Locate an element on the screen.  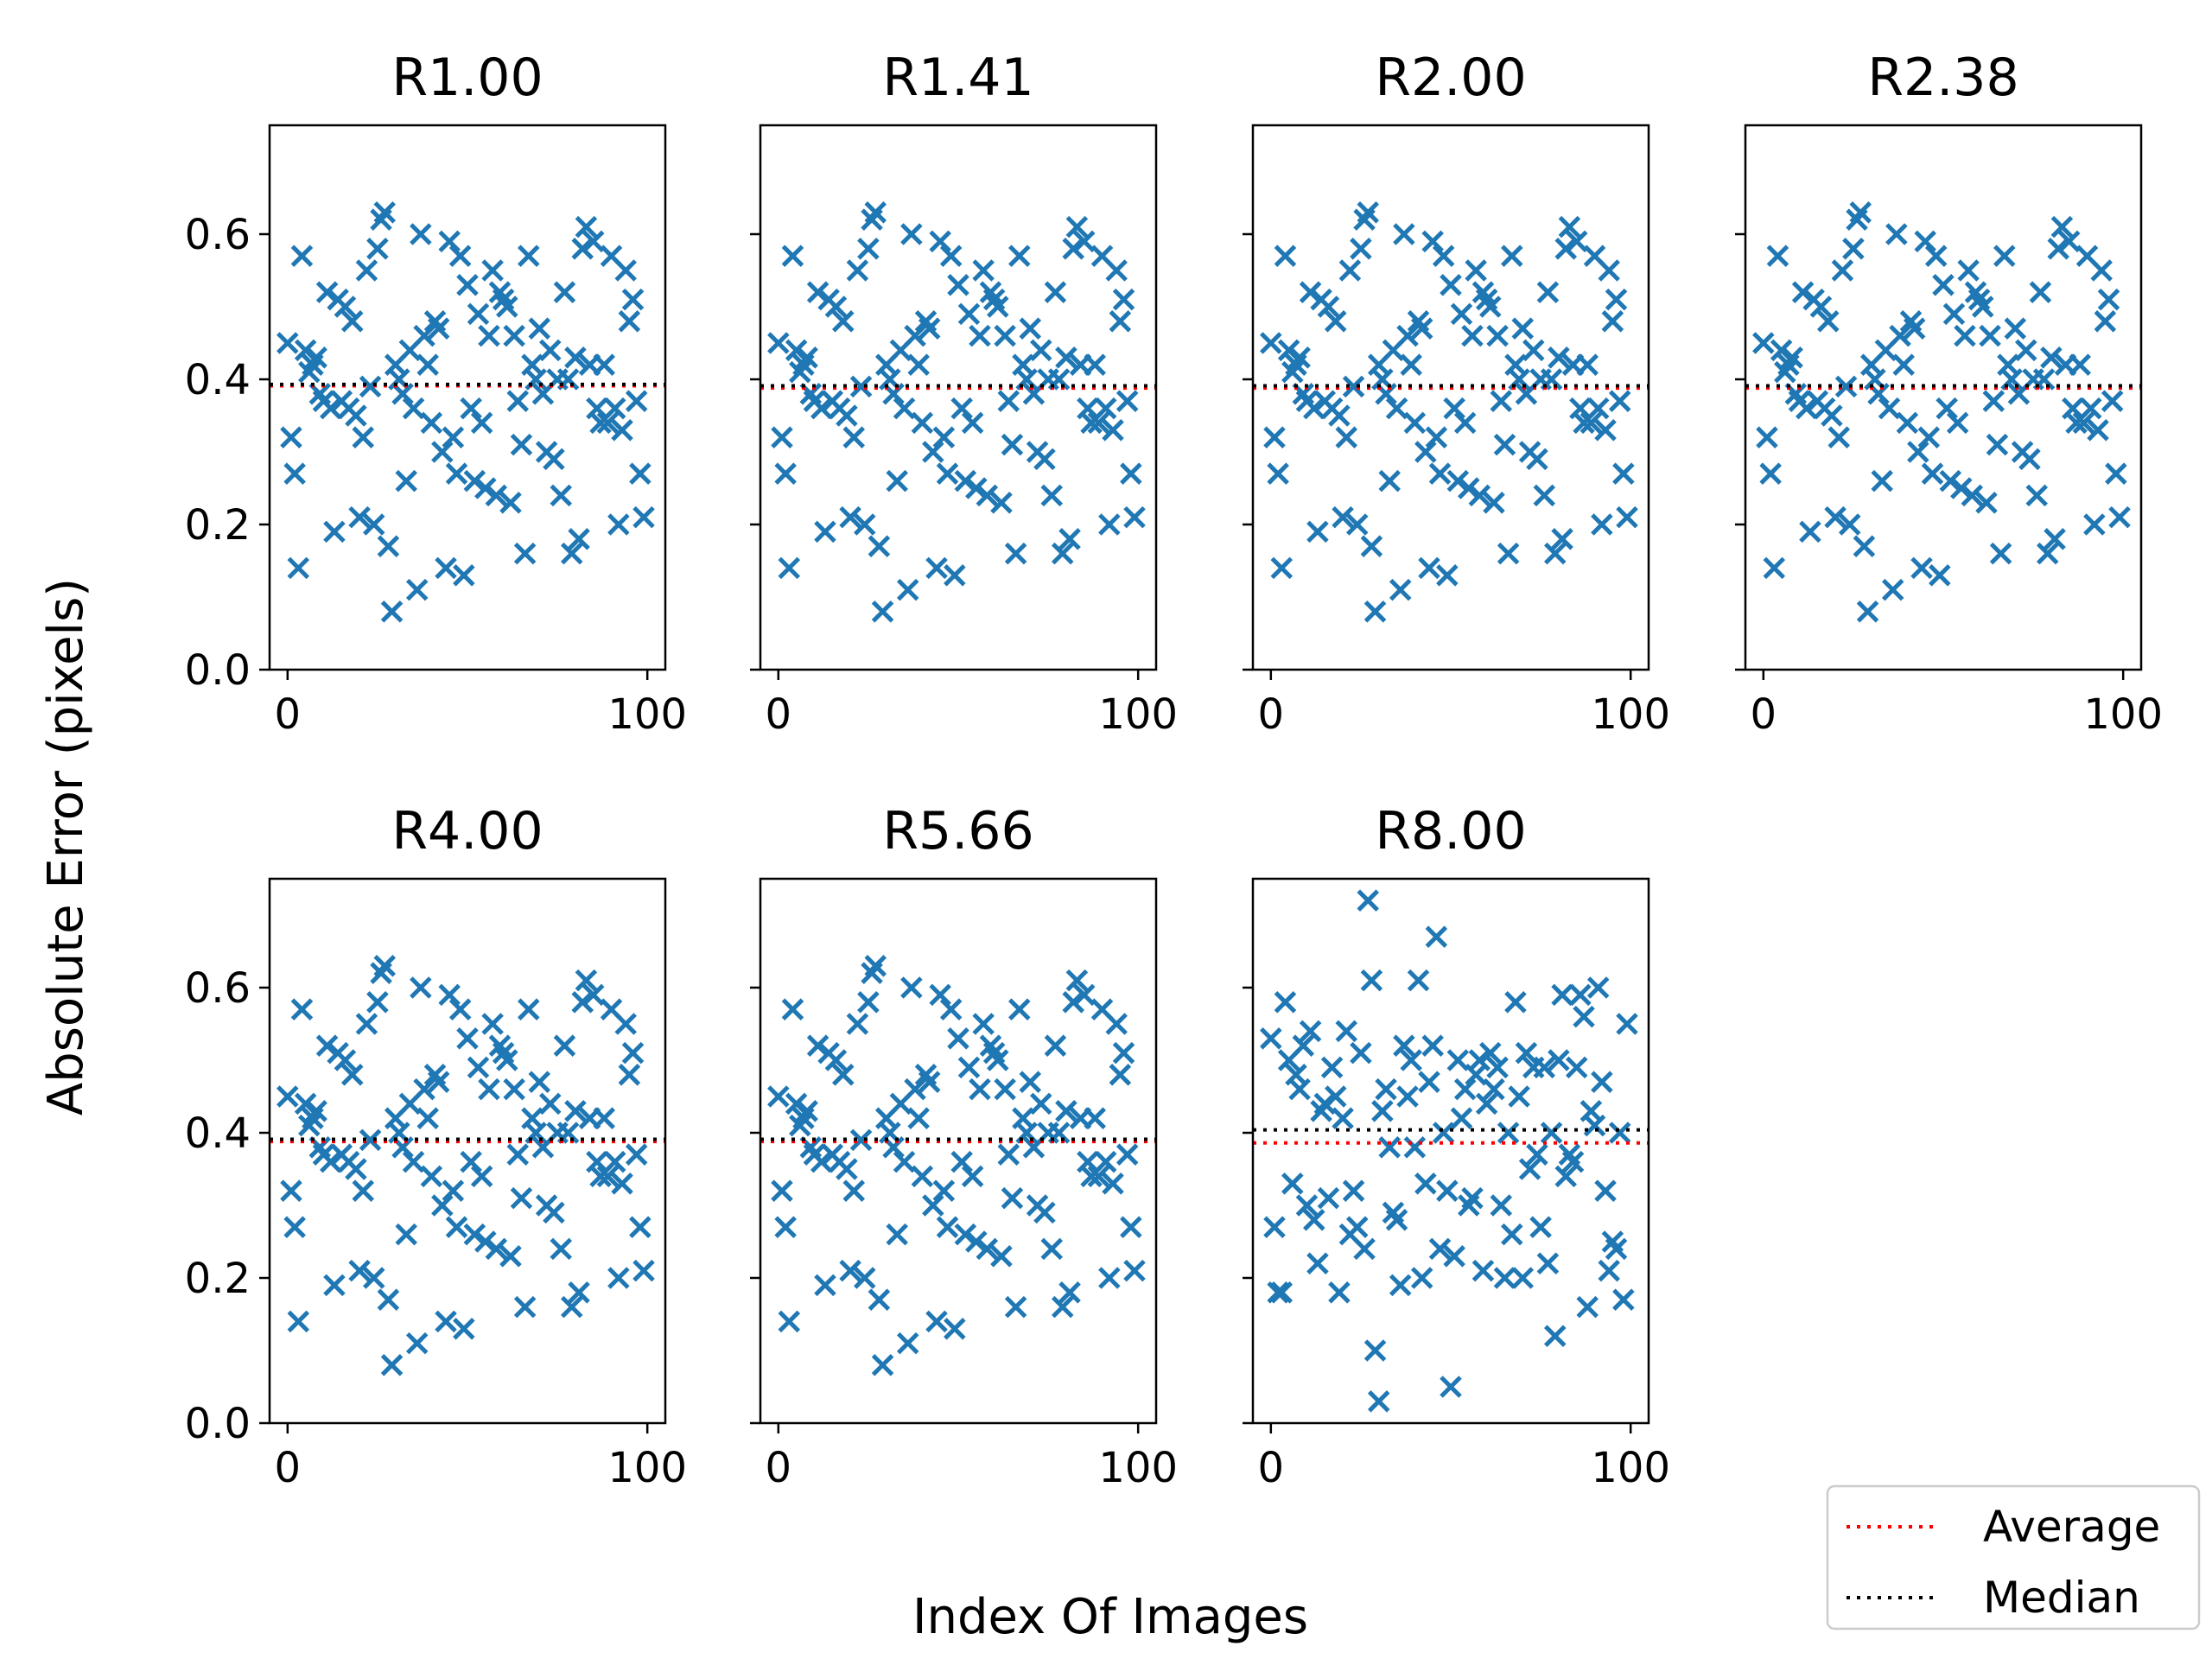
y-tick-label: 0.4 is located at coordinates (218, 1133).